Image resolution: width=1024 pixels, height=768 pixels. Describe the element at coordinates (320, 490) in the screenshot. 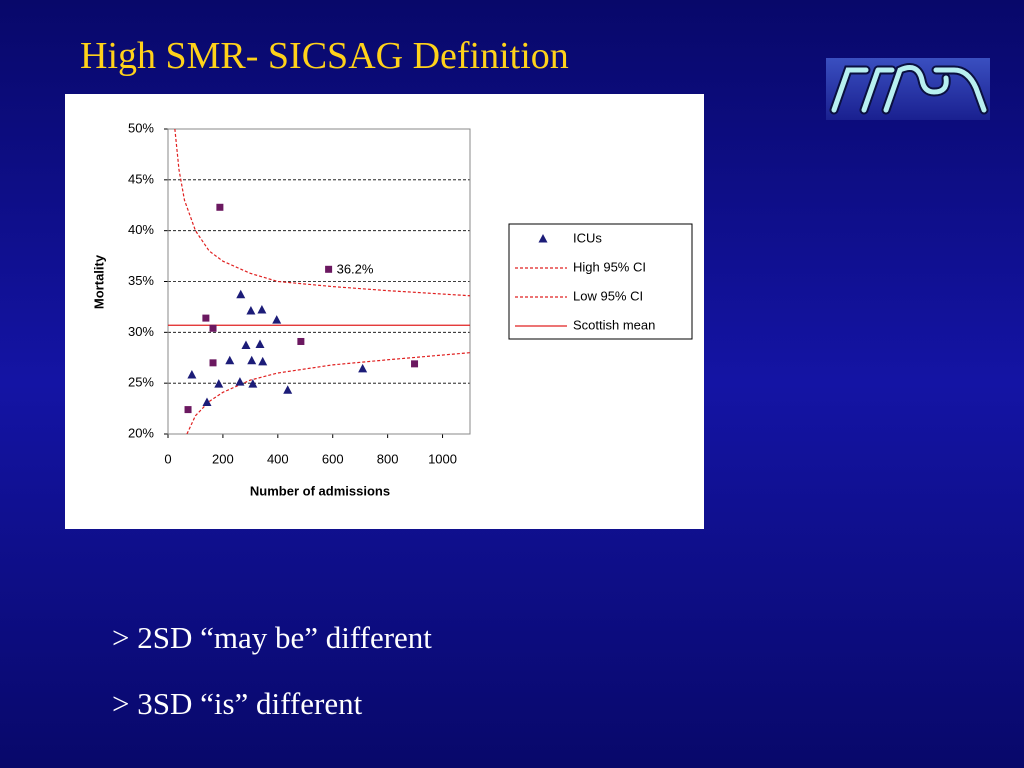

I see `x-axis-label: Number of admissions` at that location.